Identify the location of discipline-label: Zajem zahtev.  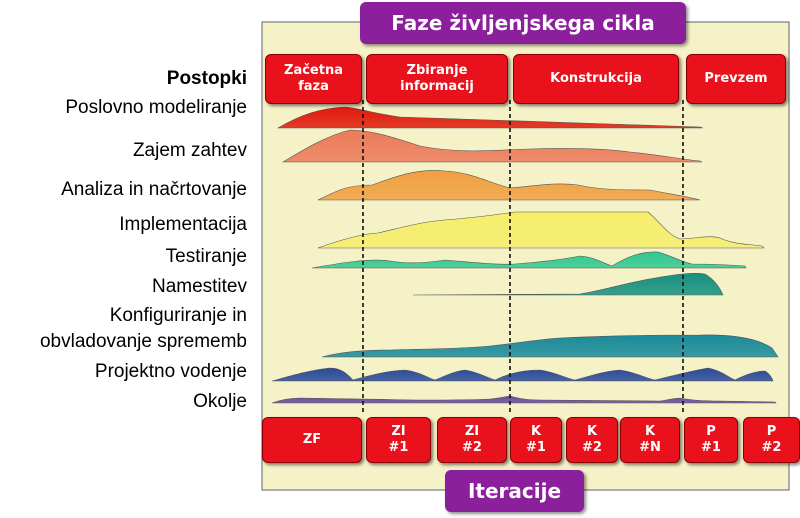
(189, 150).